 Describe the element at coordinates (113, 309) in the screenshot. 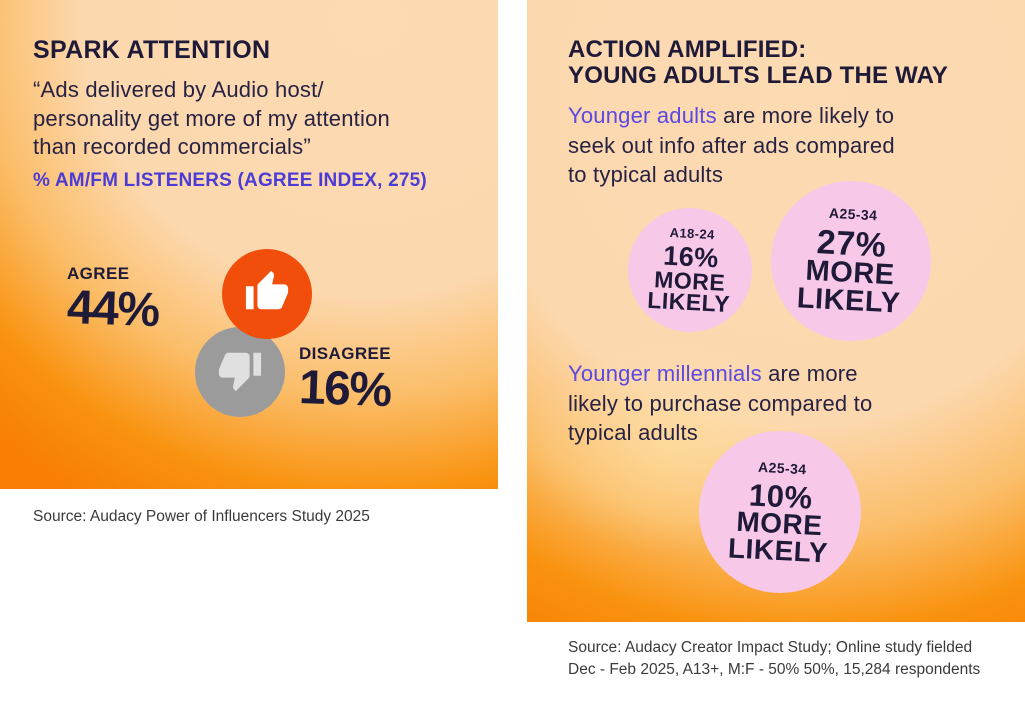

I see `agree-value: 44%` at that location.